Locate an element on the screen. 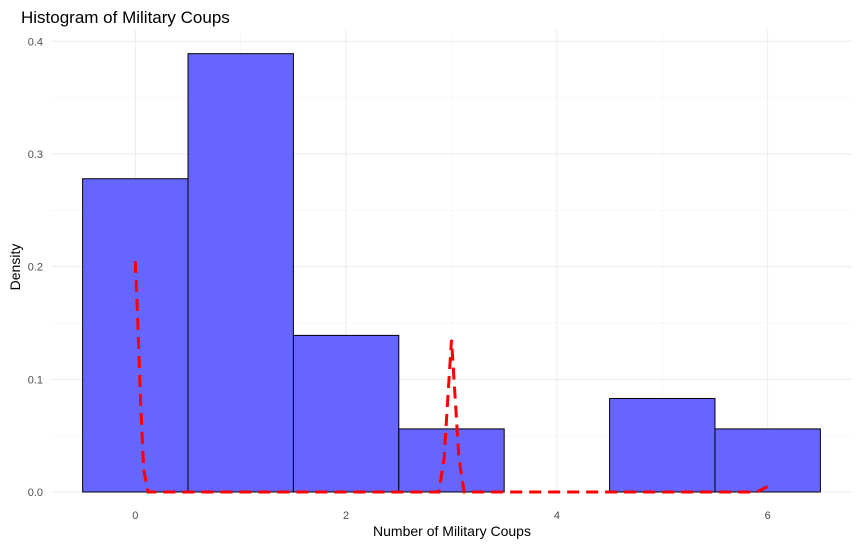 This screenshot has width=864, height=546. x-tick-label: 4 is located at coordinates (557, 516).